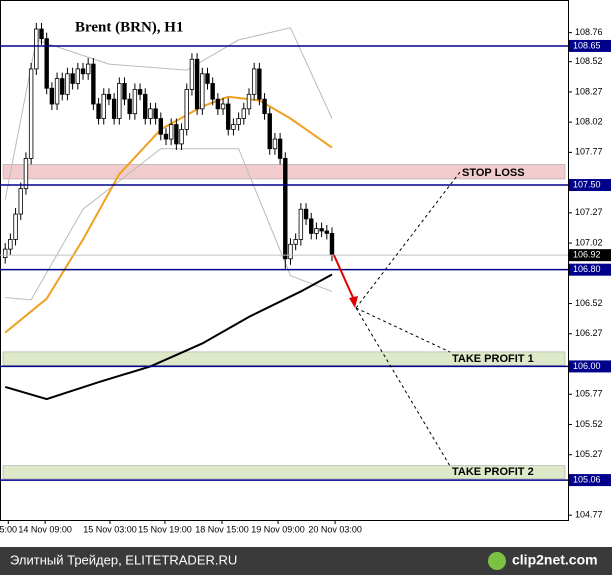  I want to click on x-tick-label: 14 Nov 09:00, so click(45, 529).